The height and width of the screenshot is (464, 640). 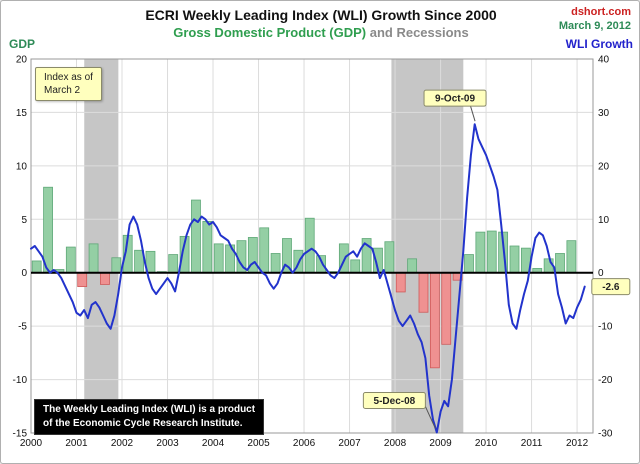 What do you see at coordinates (122, 443) in the screenshot?
I see `x-tick-label: 2002` at bounding box center [122, 443].